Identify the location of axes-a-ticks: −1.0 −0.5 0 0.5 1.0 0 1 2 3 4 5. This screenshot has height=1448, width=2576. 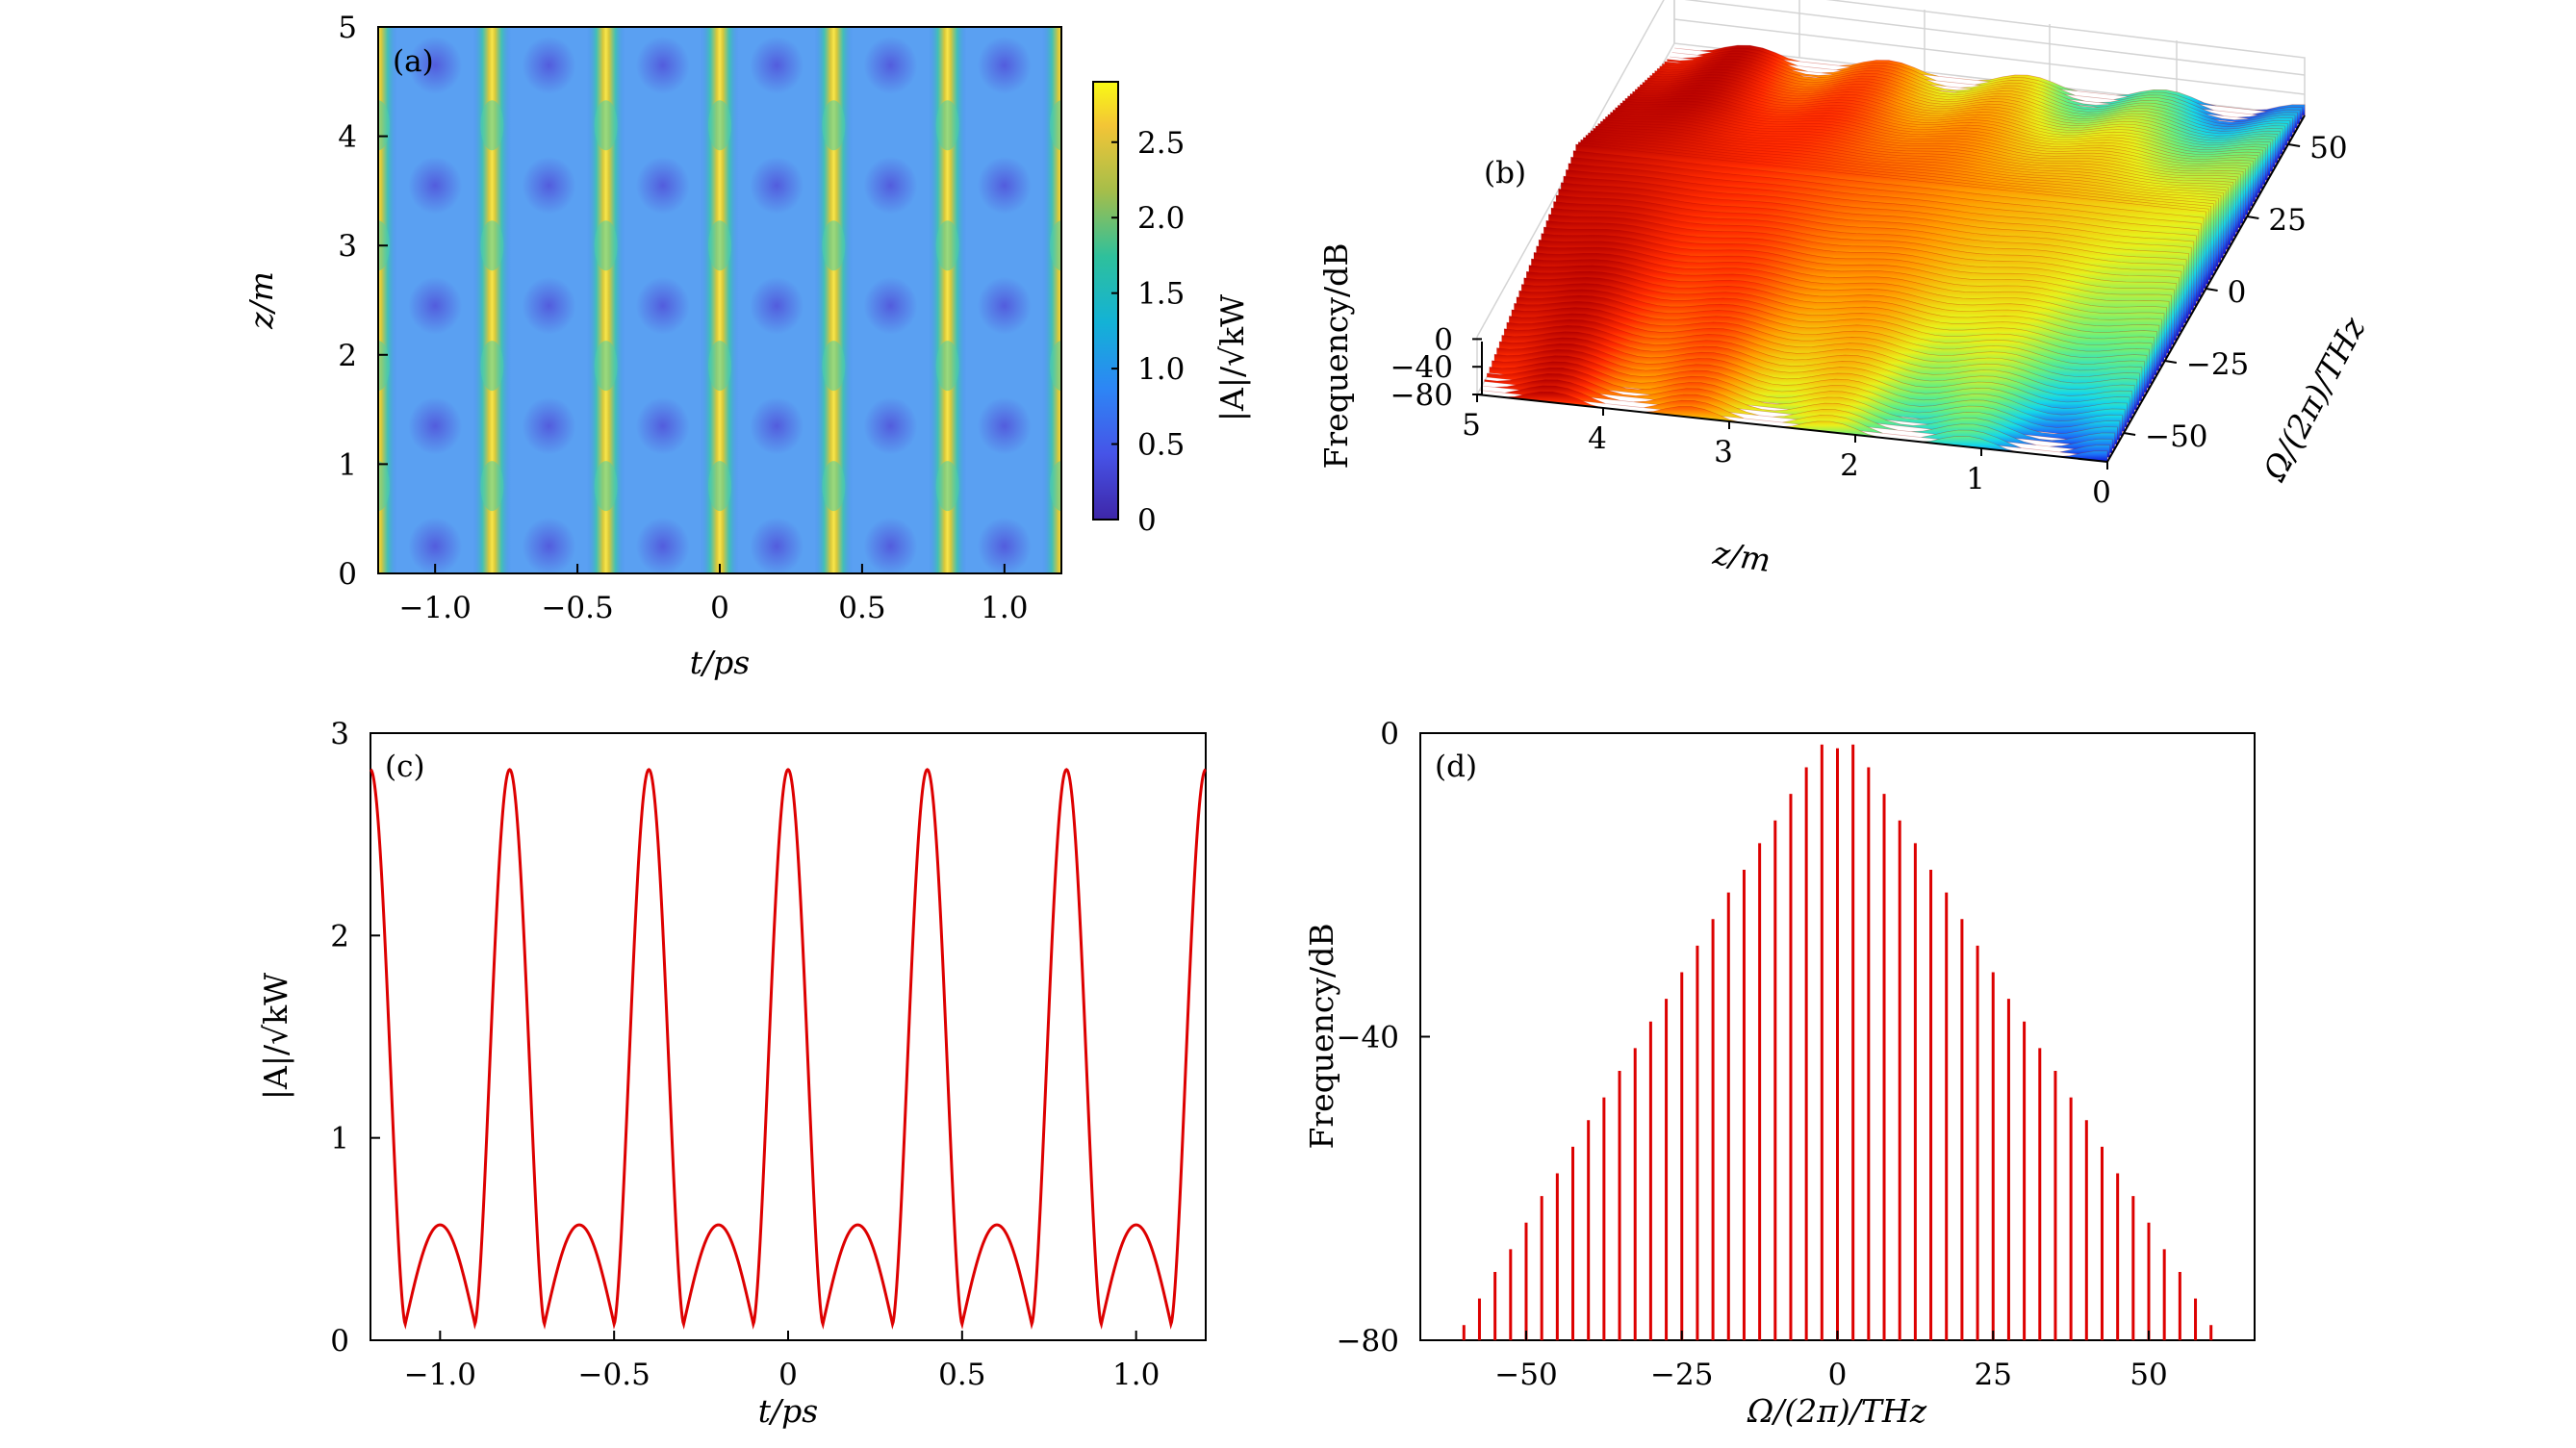
(683, 318).